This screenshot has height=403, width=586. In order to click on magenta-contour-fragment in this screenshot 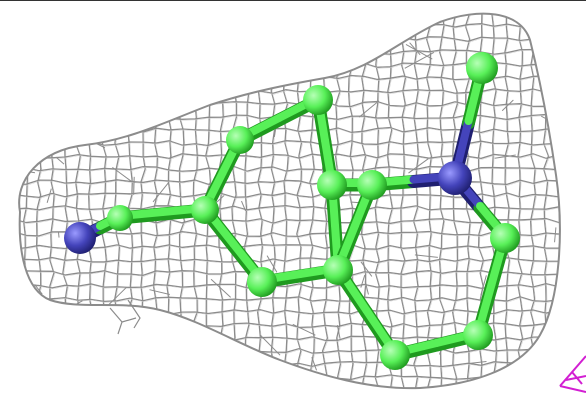, I will do `click(572, 374)`.